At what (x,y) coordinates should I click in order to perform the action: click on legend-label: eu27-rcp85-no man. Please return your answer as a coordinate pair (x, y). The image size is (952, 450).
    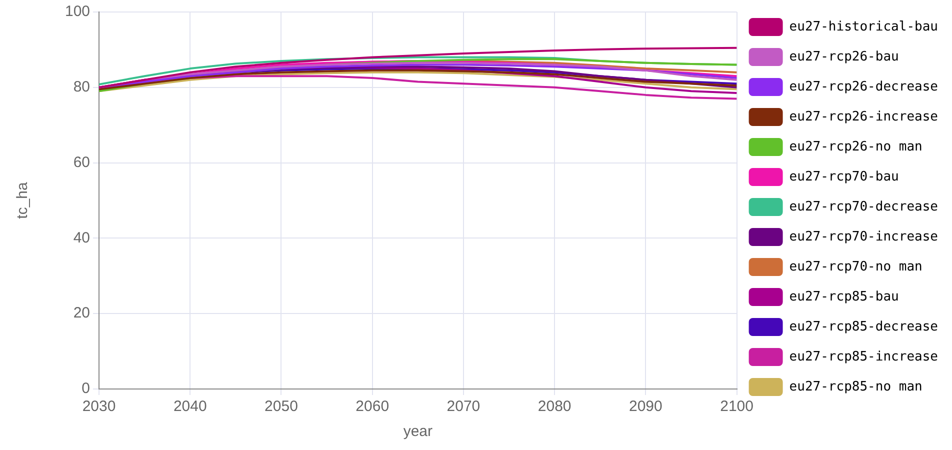
    Looking at the image, I should click on (855, 386).